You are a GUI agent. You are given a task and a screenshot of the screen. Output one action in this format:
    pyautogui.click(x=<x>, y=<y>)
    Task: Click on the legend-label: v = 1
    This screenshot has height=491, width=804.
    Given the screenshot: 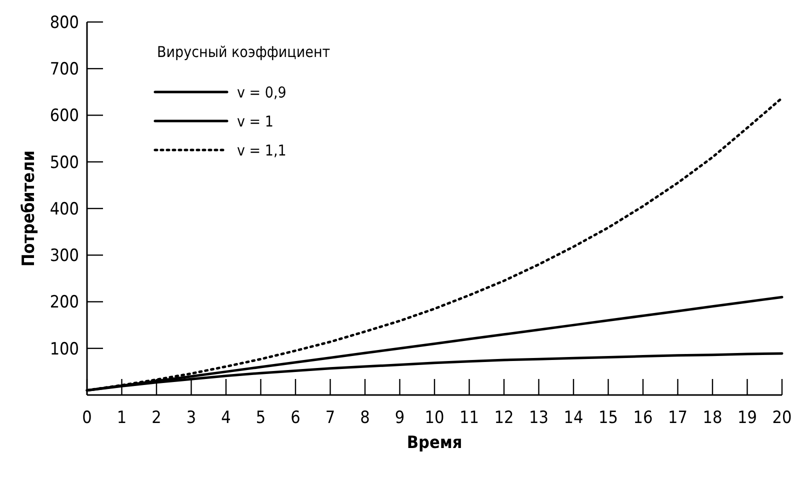 What is the action you would take?
    pyautogui.click(x=255, y=121)
    